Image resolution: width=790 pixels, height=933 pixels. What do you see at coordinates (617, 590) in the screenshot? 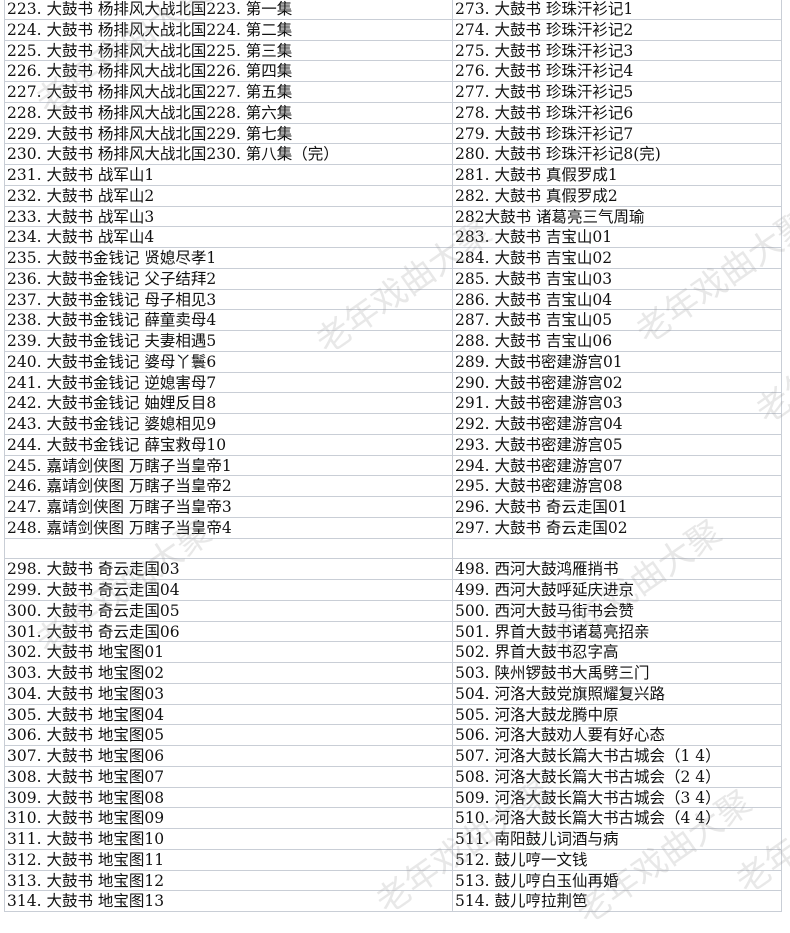
I see `right-cell: 499. 西河大鼓呼延庆进京` at bounding box center [617, 590].